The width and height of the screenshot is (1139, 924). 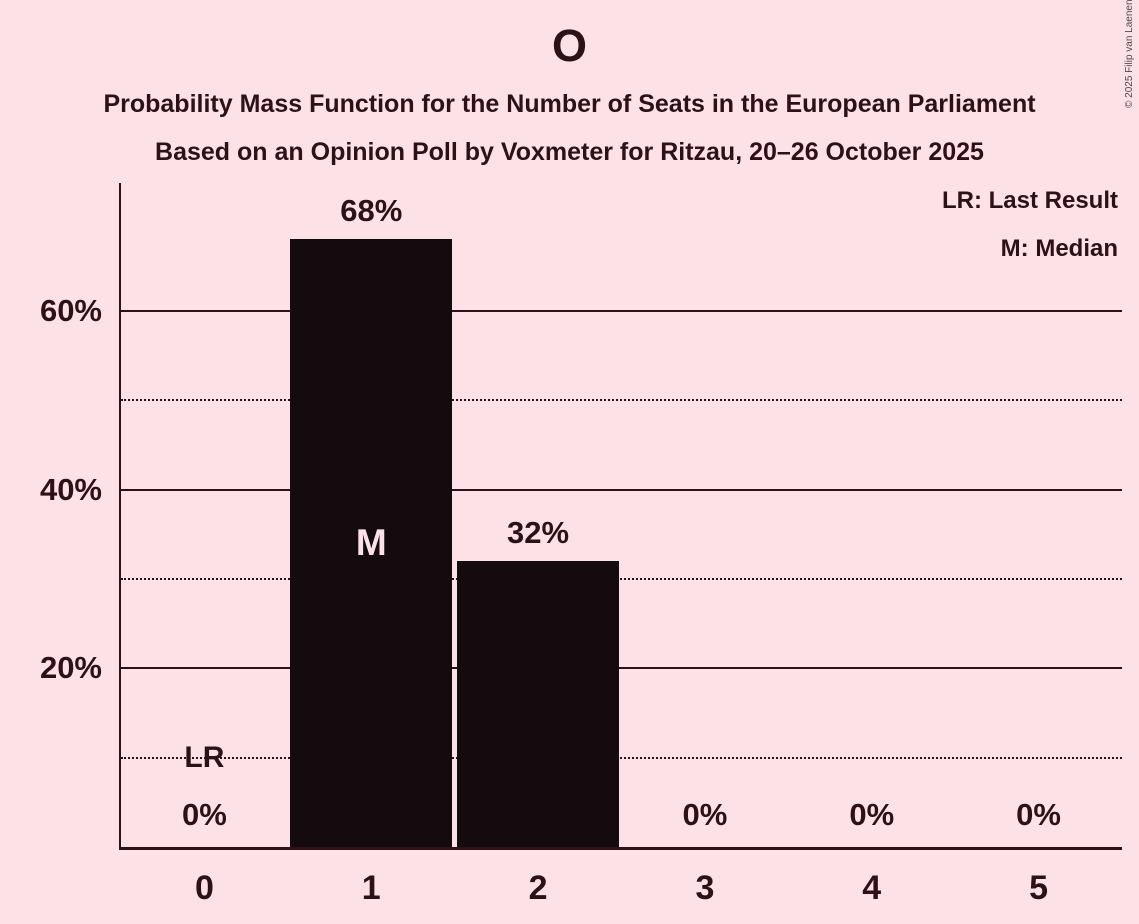 I want to click on median-marker: M, so click(x=371, y=543).